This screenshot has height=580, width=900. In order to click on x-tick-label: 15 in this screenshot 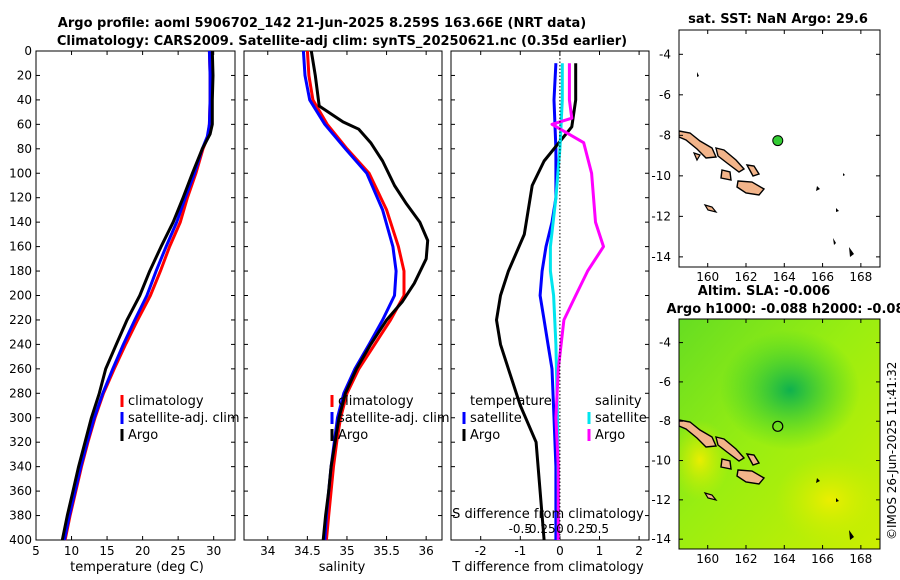, I will do `click(106, 551)`.